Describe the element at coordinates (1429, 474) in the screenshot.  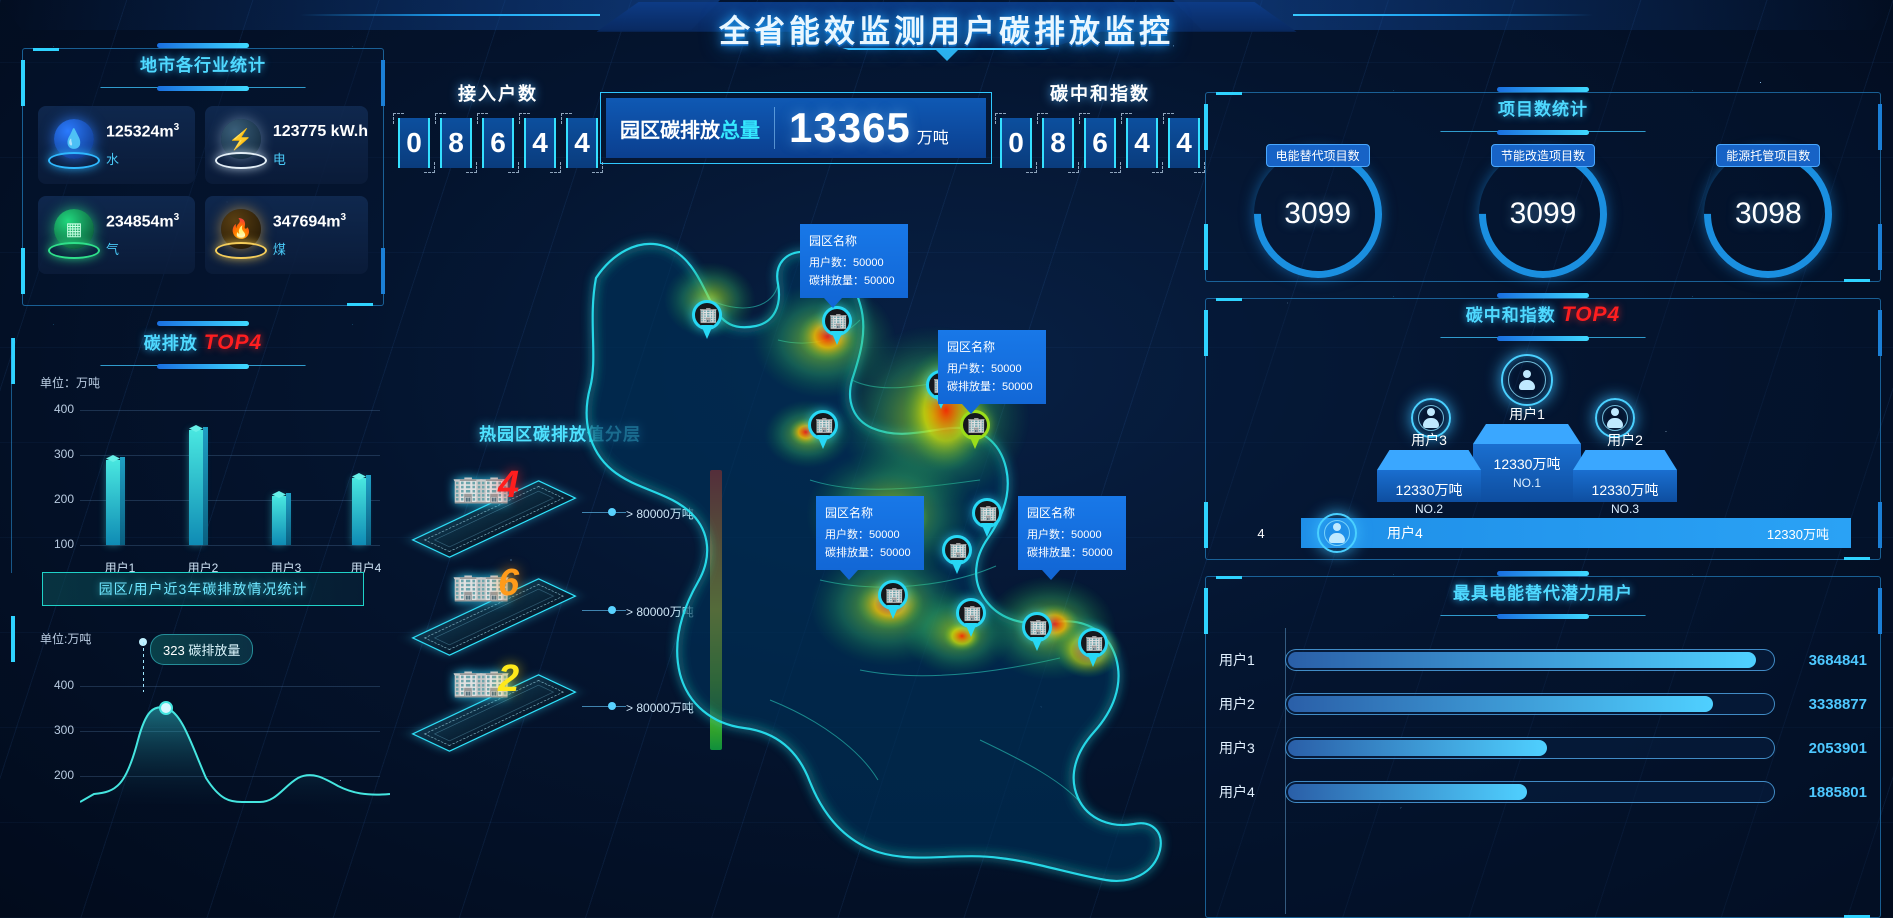
I see `podium-block-3: 用户3 12330万吨 NO.2` at that location.